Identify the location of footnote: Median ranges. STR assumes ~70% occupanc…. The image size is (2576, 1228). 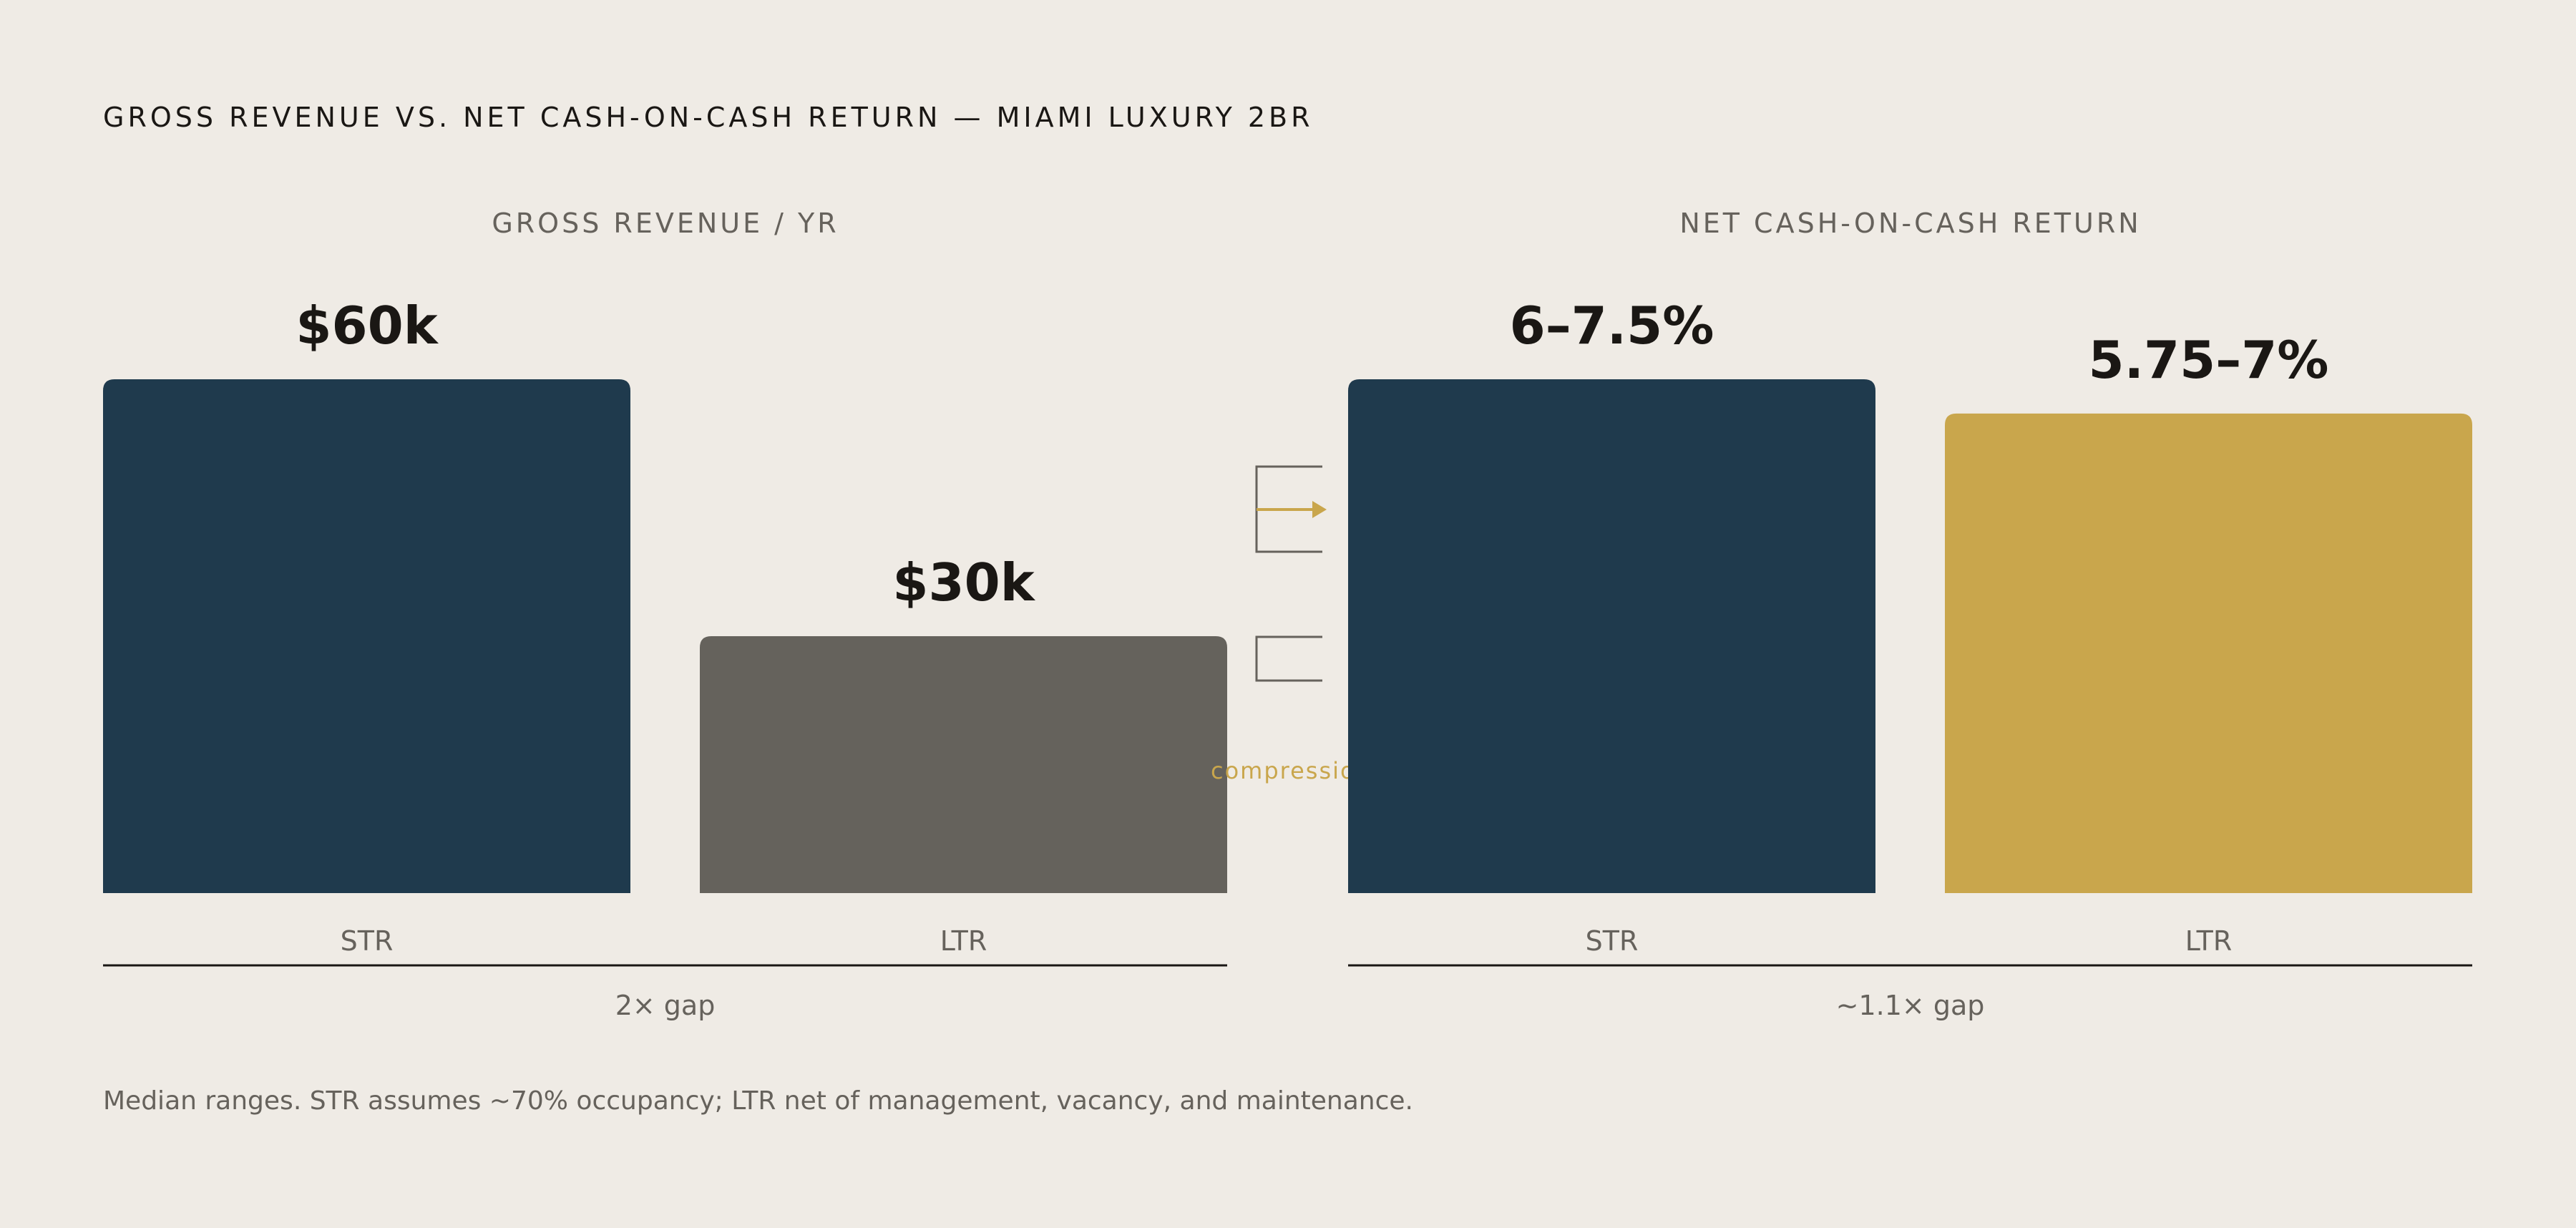
(758, 1101).